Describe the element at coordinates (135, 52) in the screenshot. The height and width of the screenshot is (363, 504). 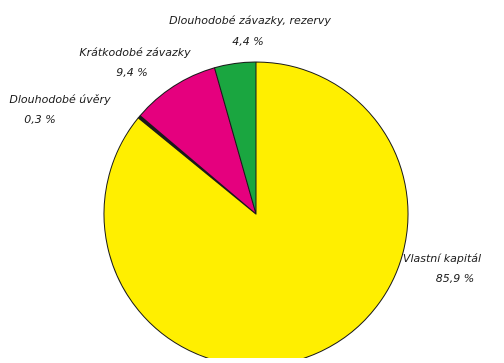
I see `slice-label-kratkodobe-zavazky: Krátkodobé závazky` at that location.